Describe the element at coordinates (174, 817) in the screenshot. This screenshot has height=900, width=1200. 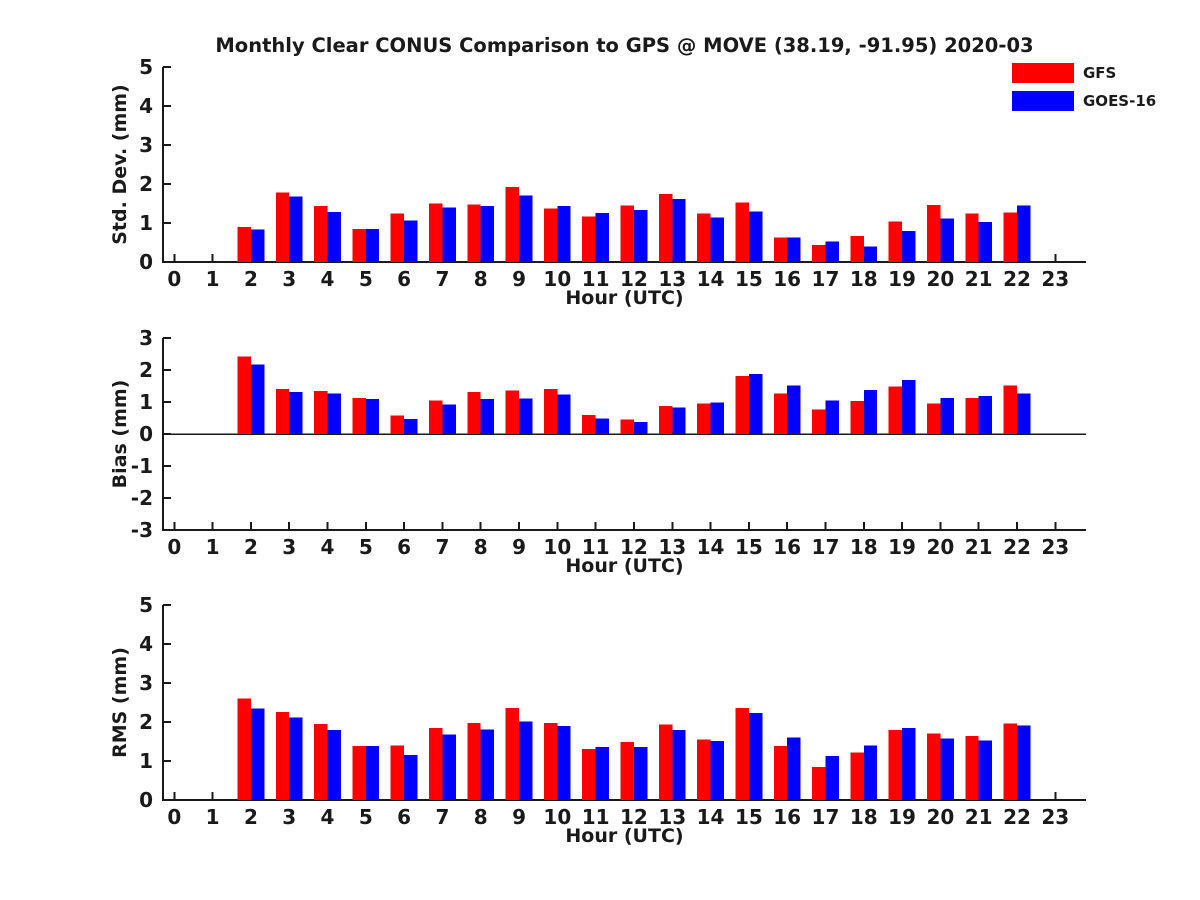
I see `x-tick-label: 0` at that location.